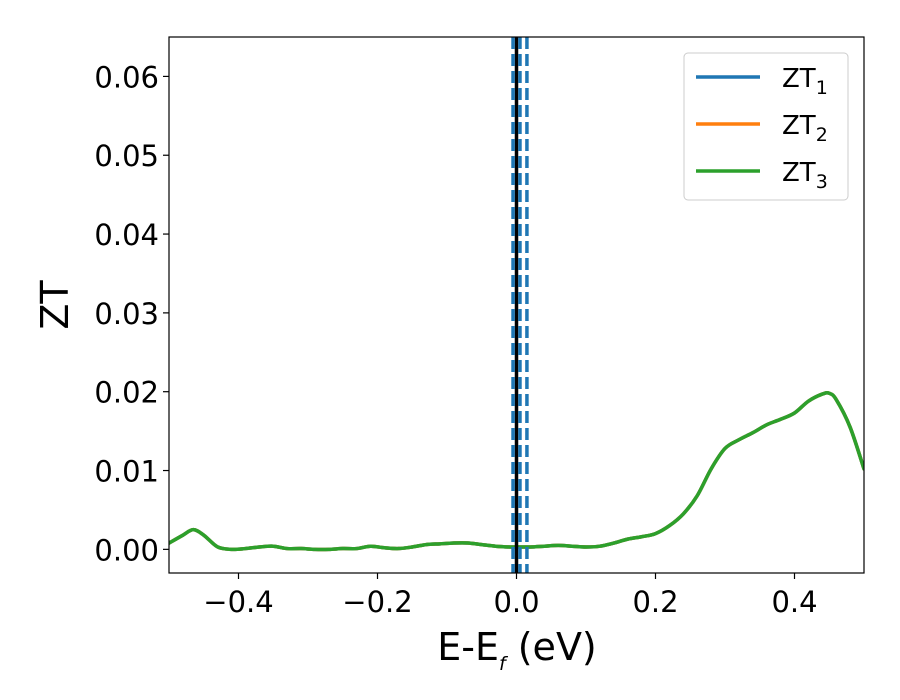  Describe the element at coordinates (805, 81) in the screenshot. I see `legend-label-1: ZT1` at that location.